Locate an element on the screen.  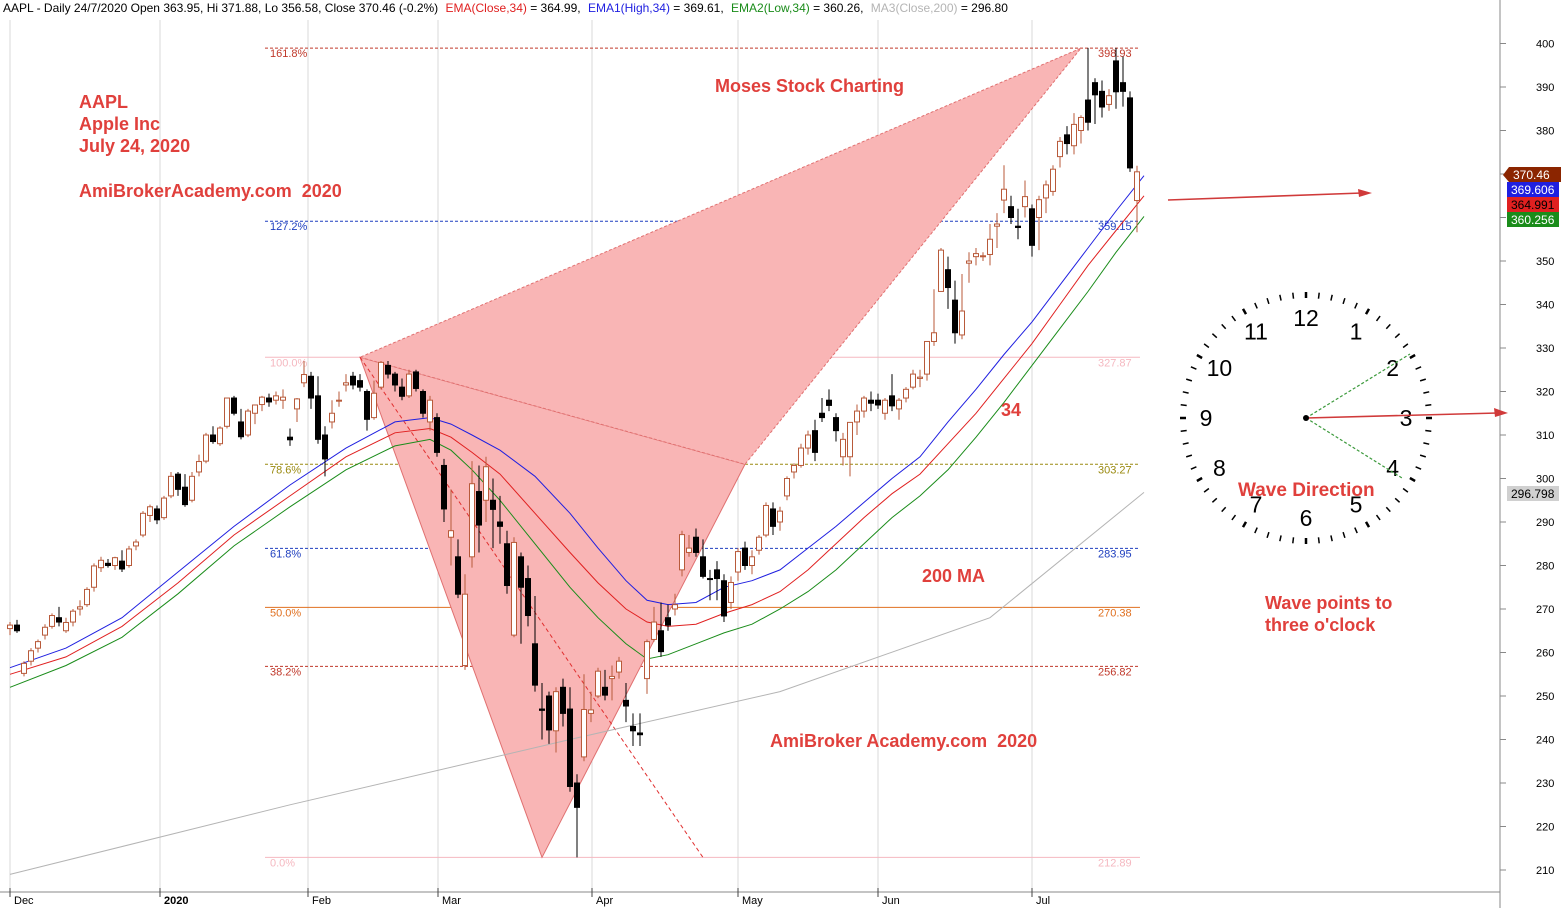
x-axis: Dec 2020 Feb Mar Apr May Jun Jul is located at coordinates (750, 897).